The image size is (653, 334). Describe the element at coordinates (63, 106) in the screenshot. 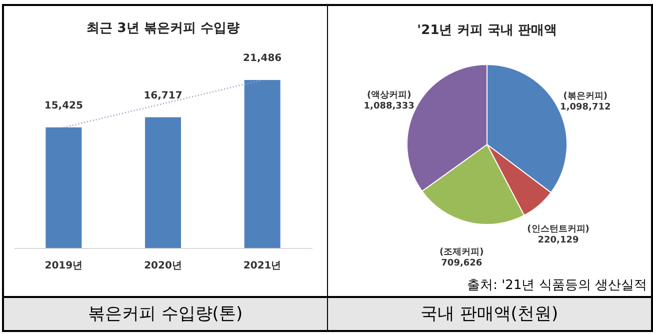

I see `data-label: 15,425` at that location.